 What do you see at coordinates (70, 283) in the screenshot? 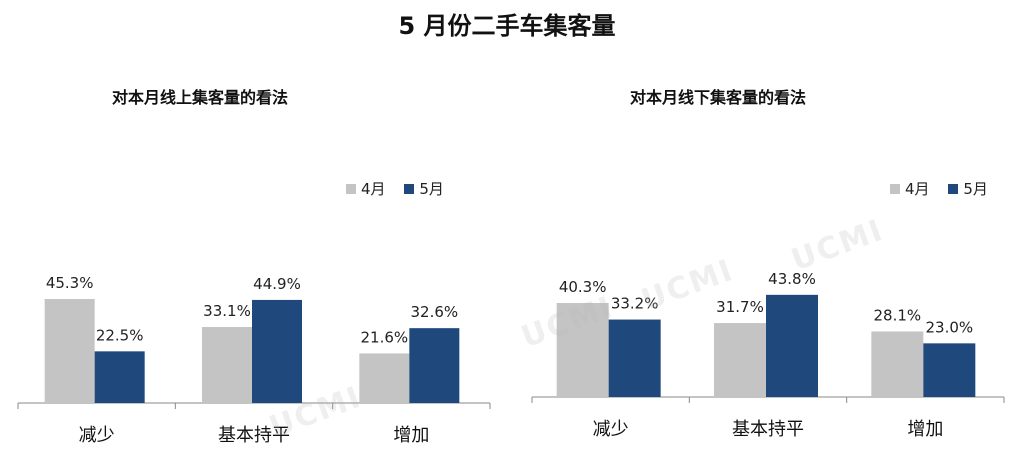
I see `data-label-apr: 45.3%` at bounding box center [70, 283].